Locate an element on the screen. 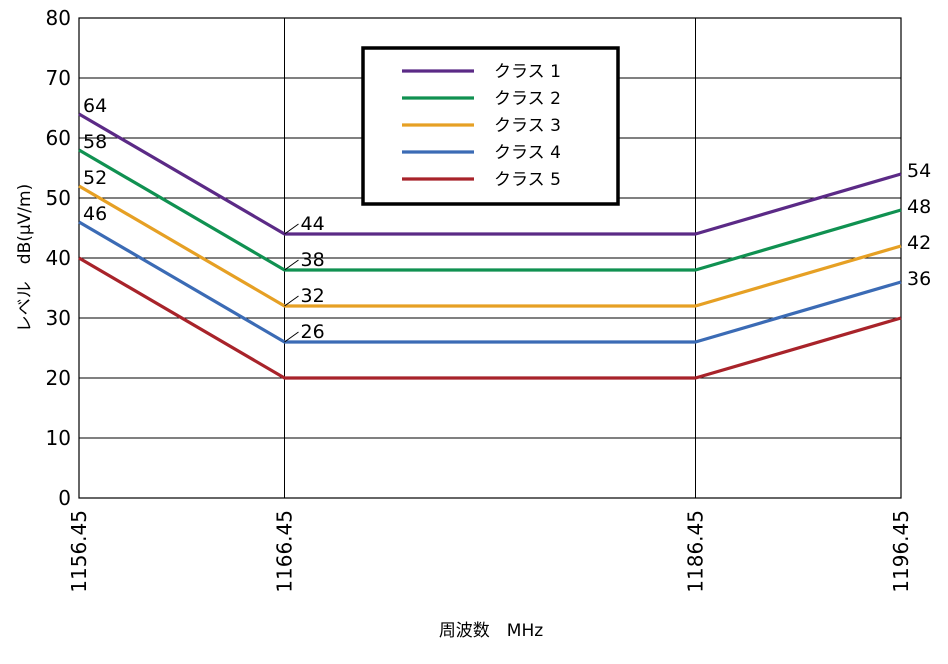 Image resolution: width=948 pixels, height=664 pixels. y-tick-label: 0 is located at coordinates (64, 498).